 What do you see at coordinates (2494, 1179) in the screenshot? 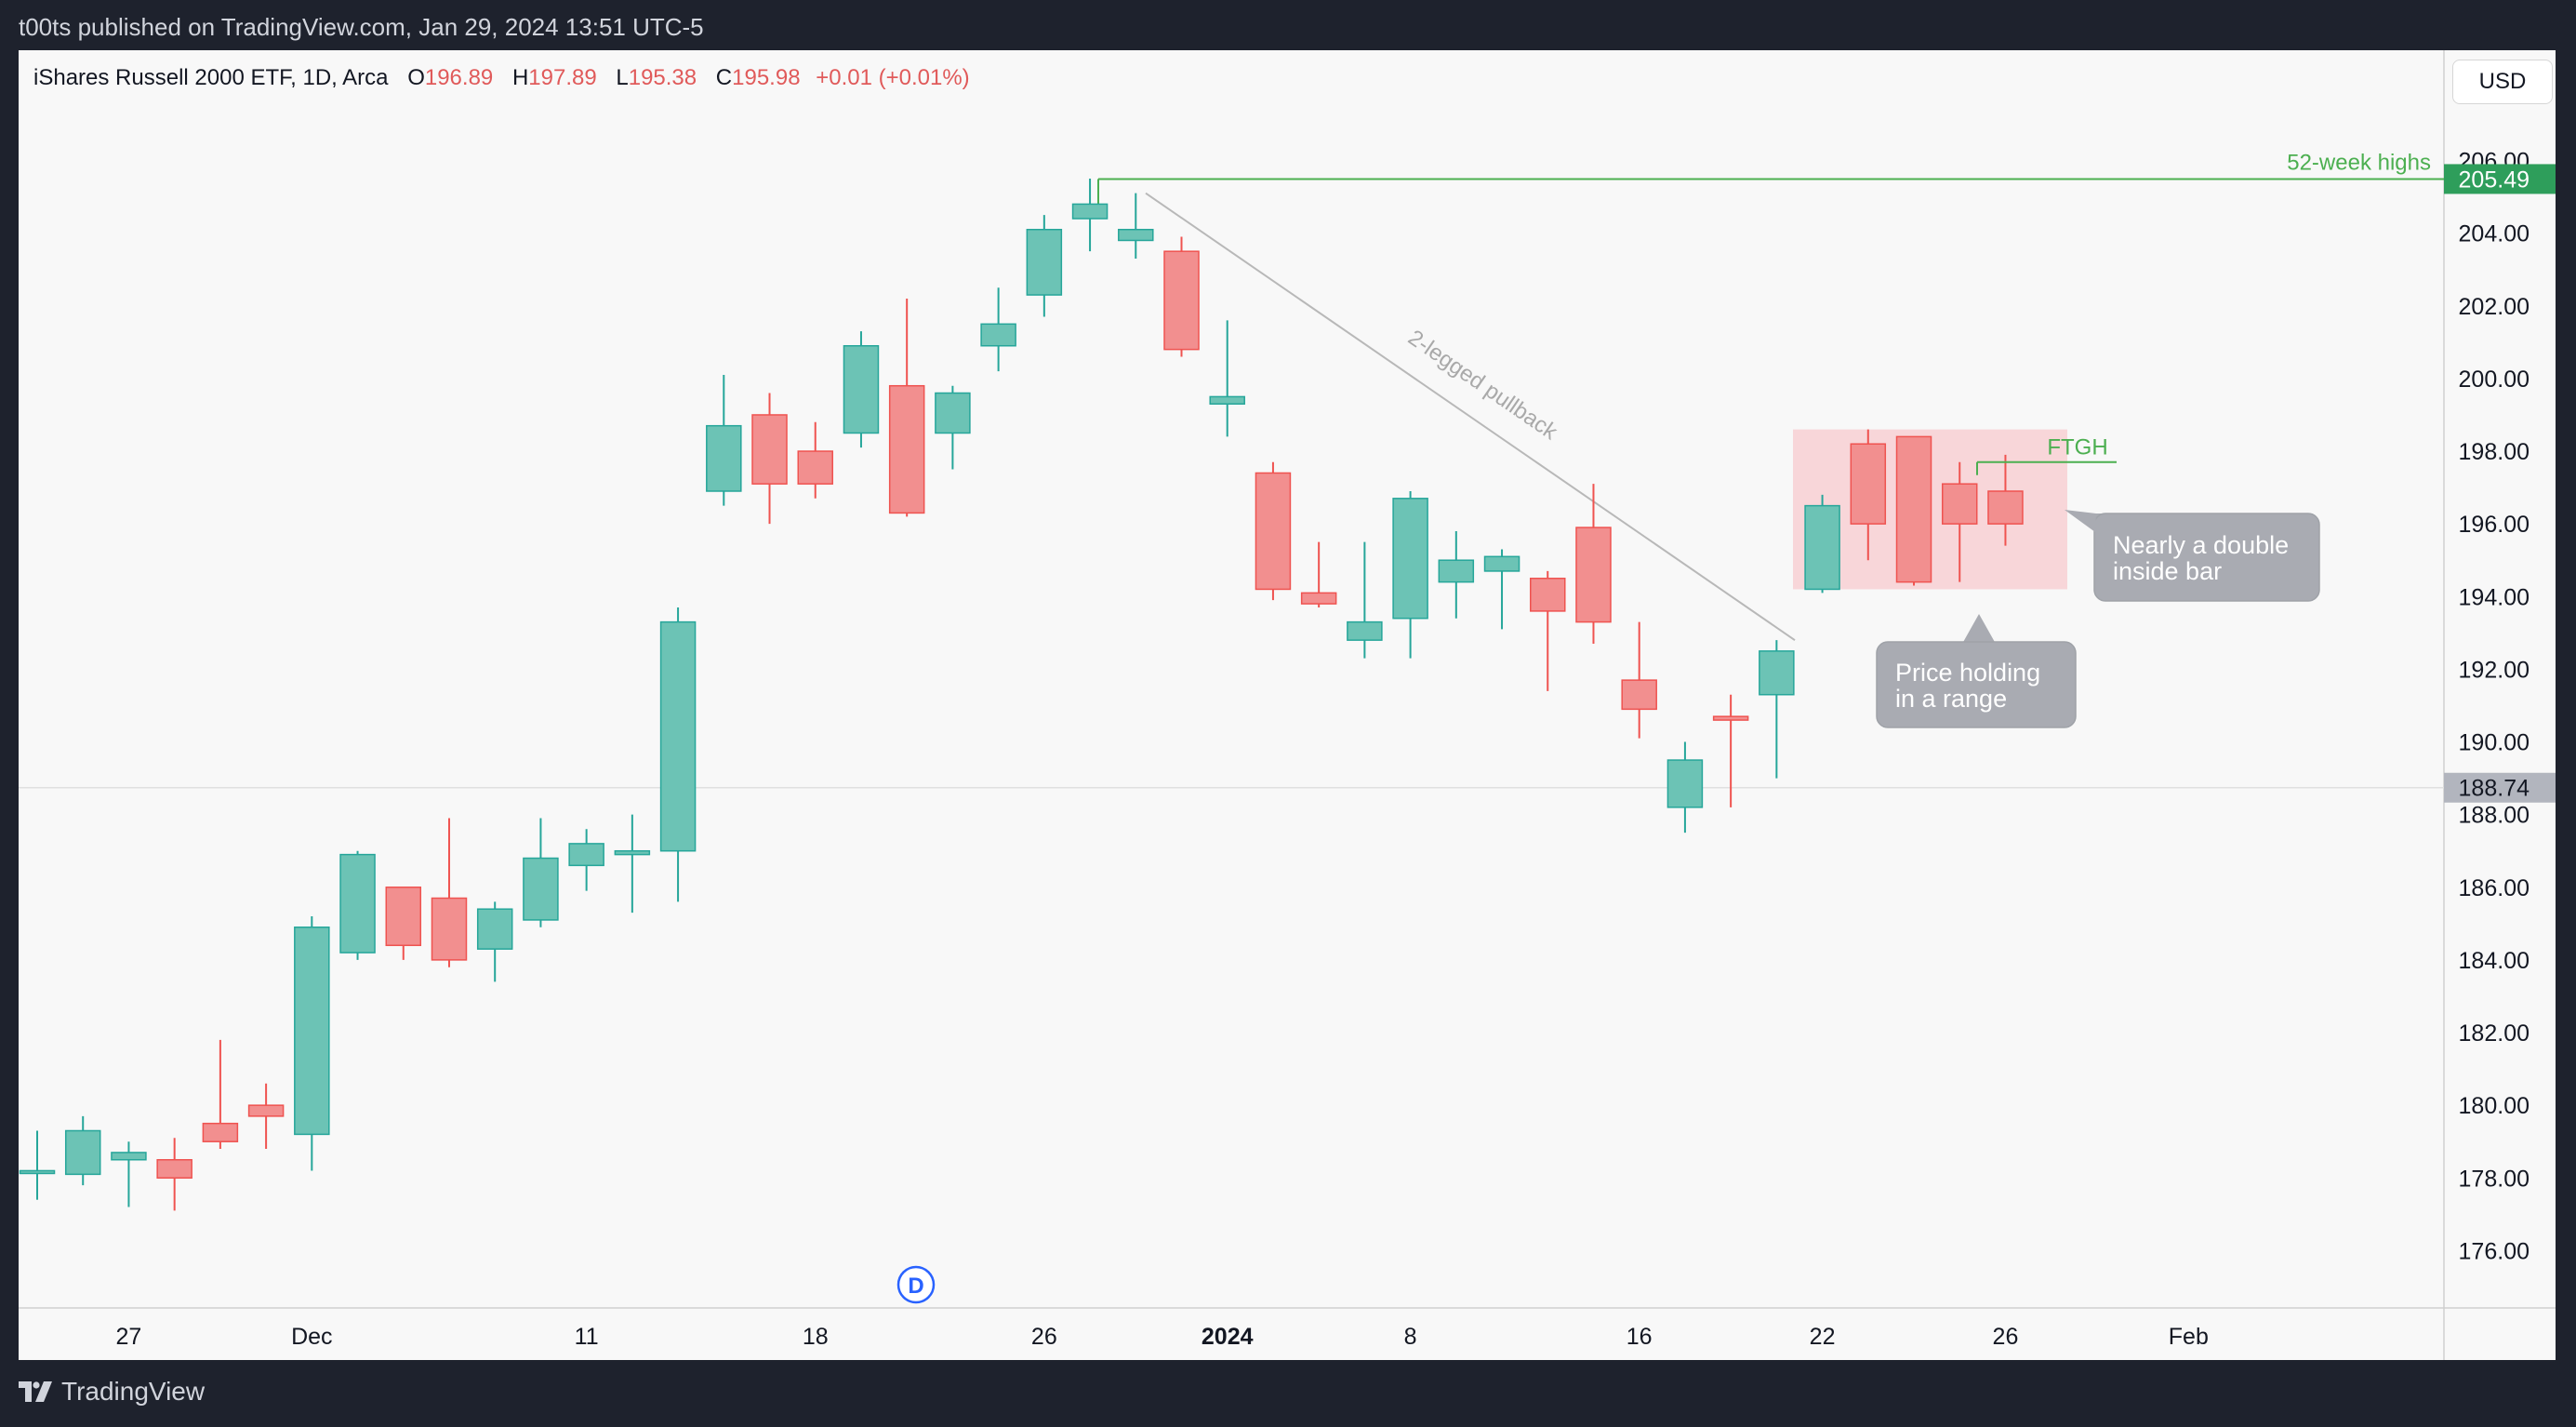
I see `y-tick-label: 178.00` at bounding box center [2494, 1179].